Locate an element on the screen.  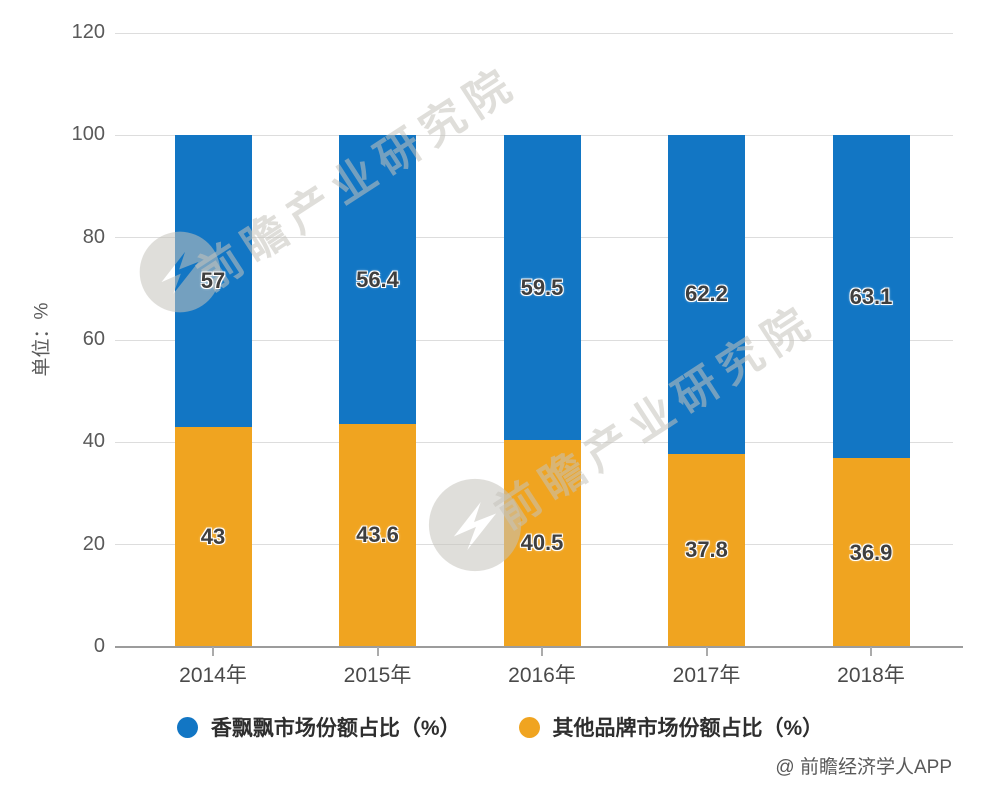
y-tick-label: 100 is located at coordinates (88, 134).